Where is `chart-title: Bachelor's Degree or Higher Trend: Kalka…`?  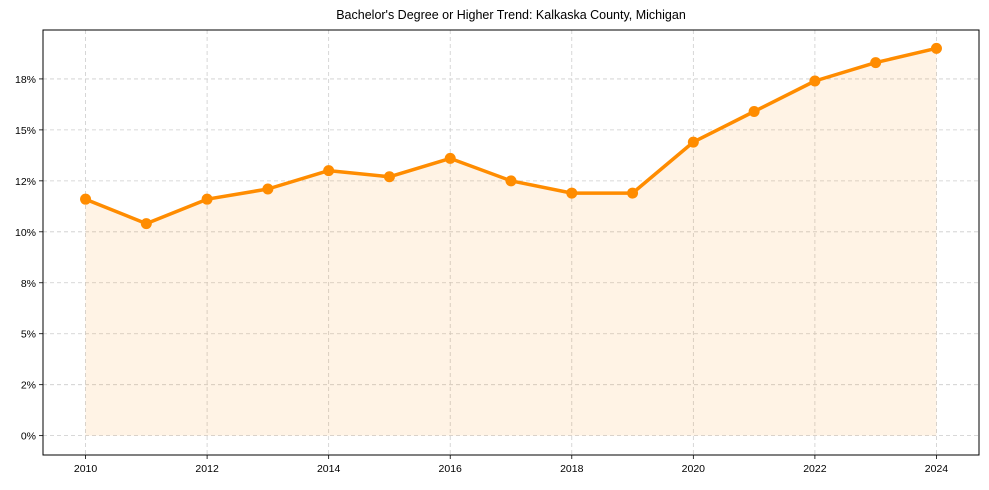
chart-title: Bachelor's Degree or Higher Trend: Kalka… is located at coordinates (511, 15).